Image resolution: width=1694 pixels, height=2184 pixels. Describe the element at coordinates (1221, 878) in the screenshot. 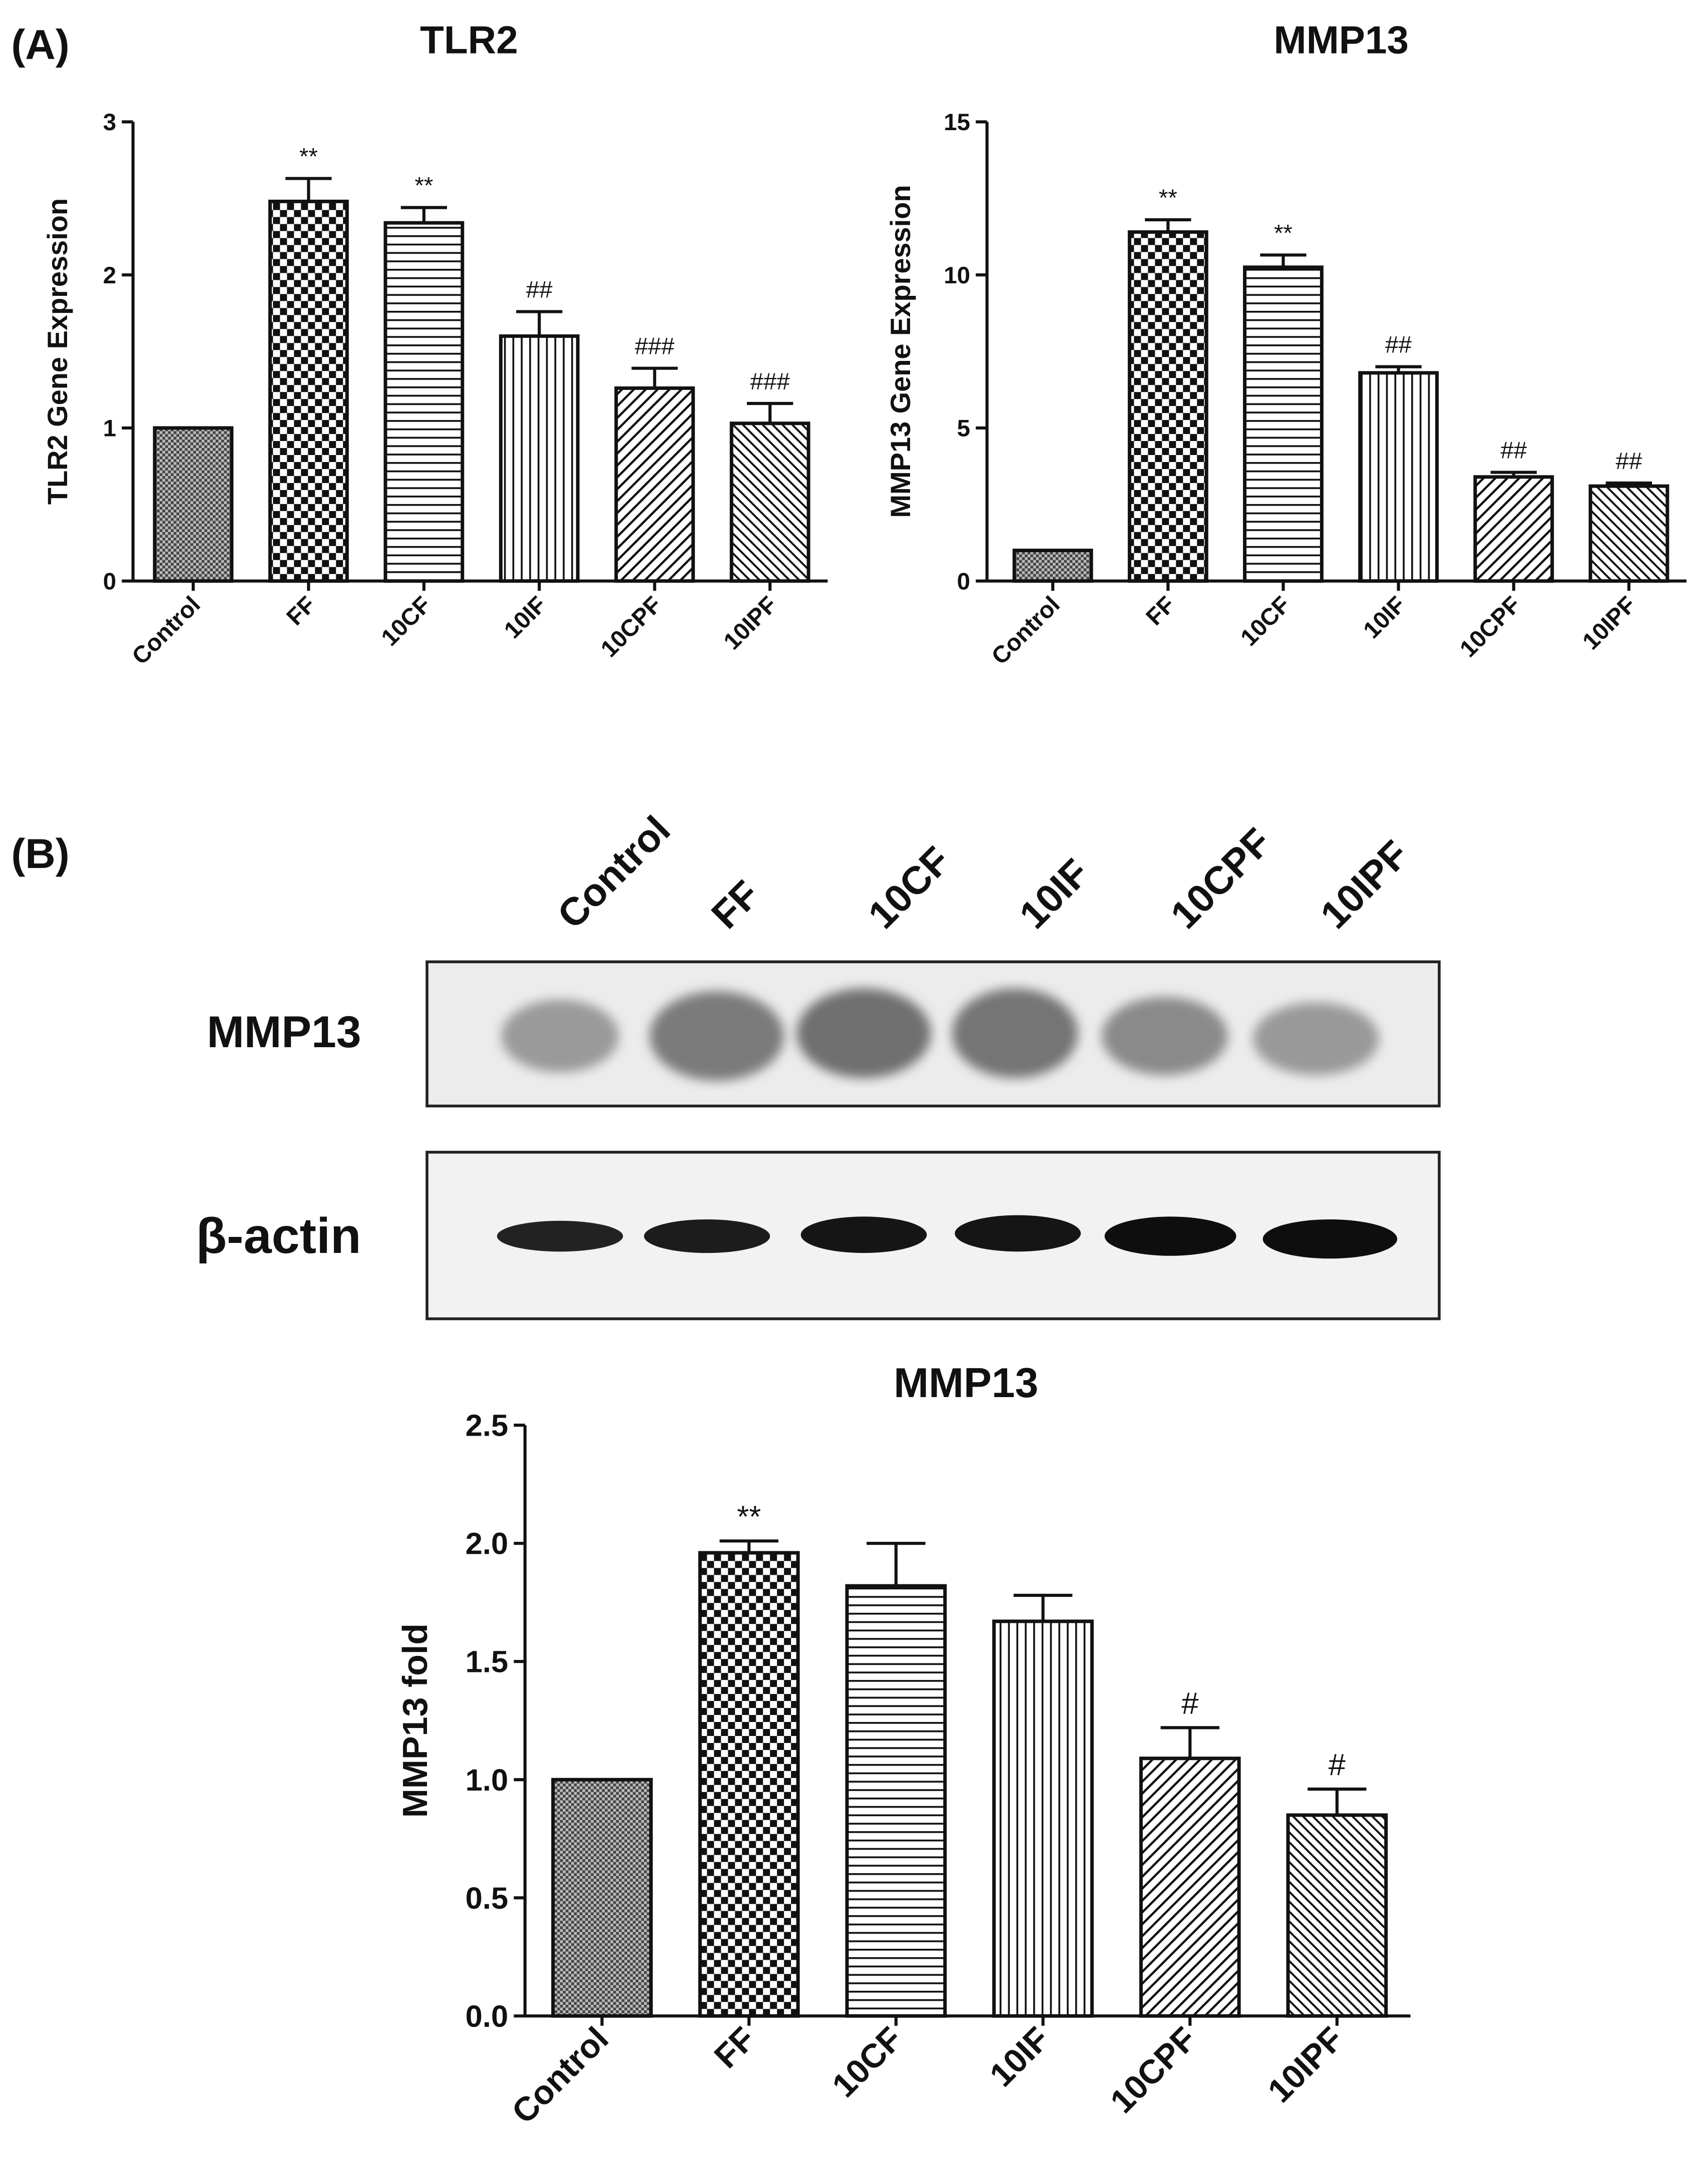

I see `lane-label: 10CPF` at that location.